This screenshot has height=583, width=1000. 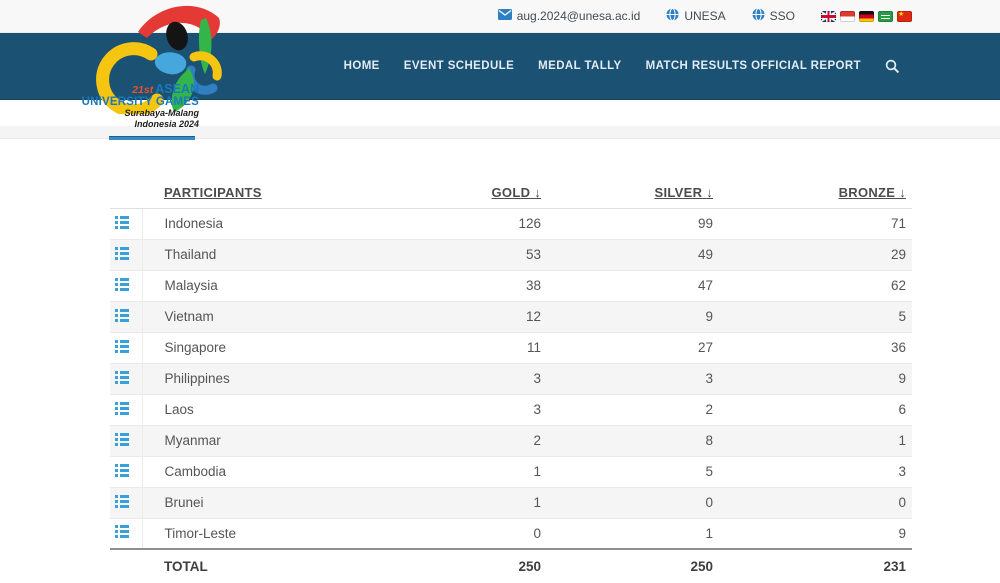 What do you see at coordinates (274, 193) in the screenshot?
I see `participants-header: PARTICIPANTS` at bounding box center [274, 193].